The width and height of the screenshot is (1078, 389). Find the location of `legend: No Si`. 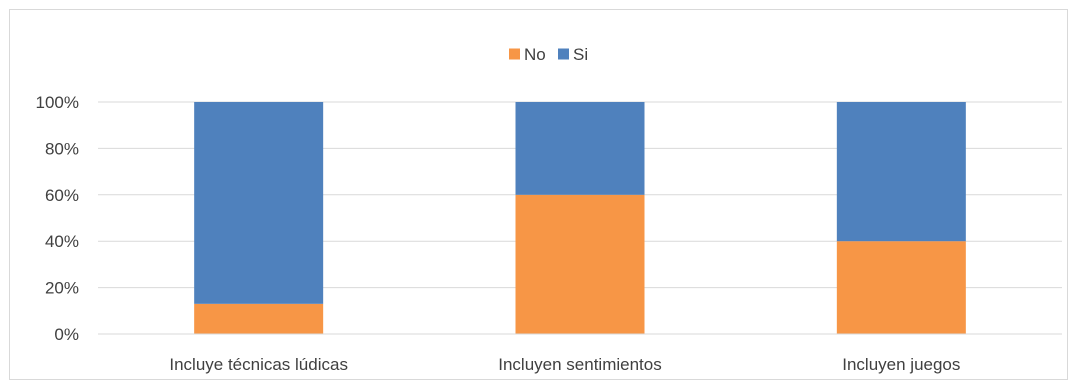

legend: No Si is located at coordinates (548, 54).